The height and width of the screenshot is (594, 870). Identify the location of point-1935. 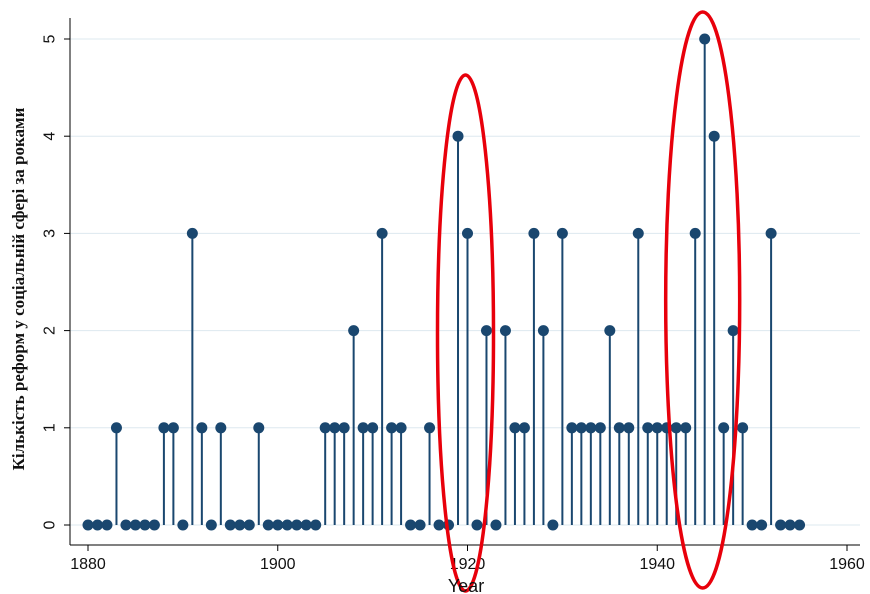
(610, 331).